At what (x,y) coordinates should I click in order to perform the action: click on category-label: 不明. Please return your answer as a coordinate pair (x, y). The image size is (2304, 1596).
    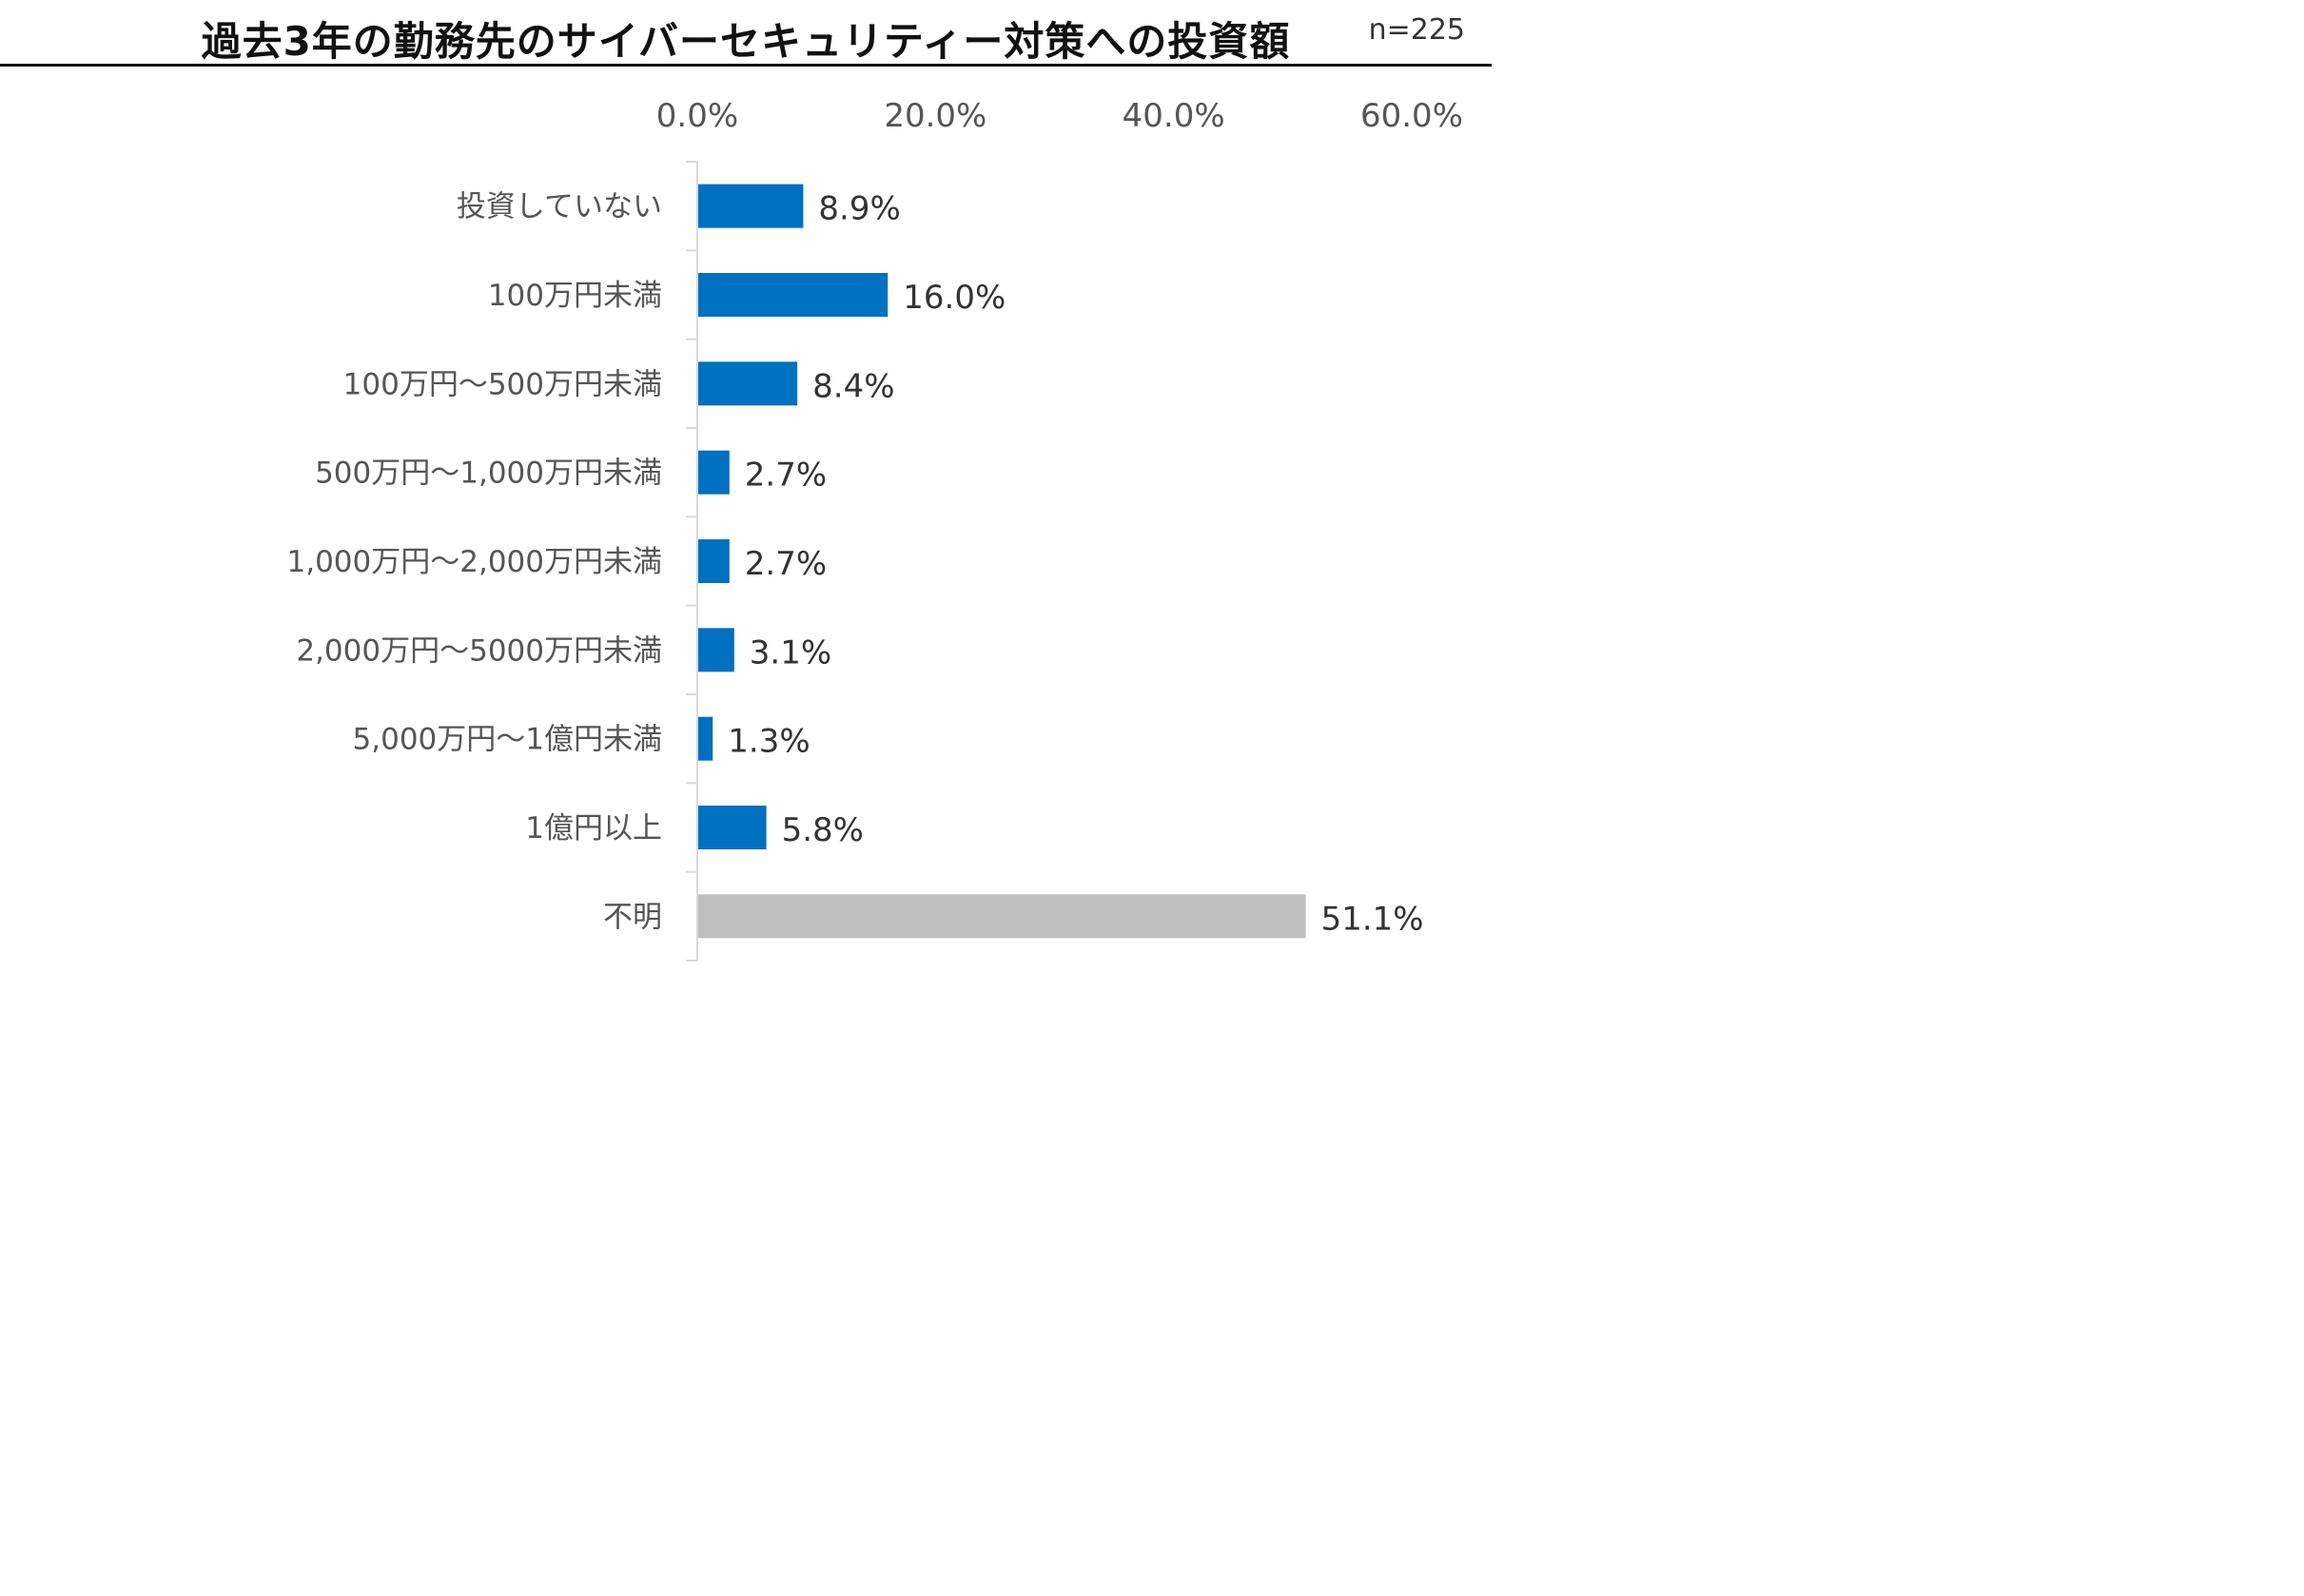
    Looking at the image, I should click on (632, 917).